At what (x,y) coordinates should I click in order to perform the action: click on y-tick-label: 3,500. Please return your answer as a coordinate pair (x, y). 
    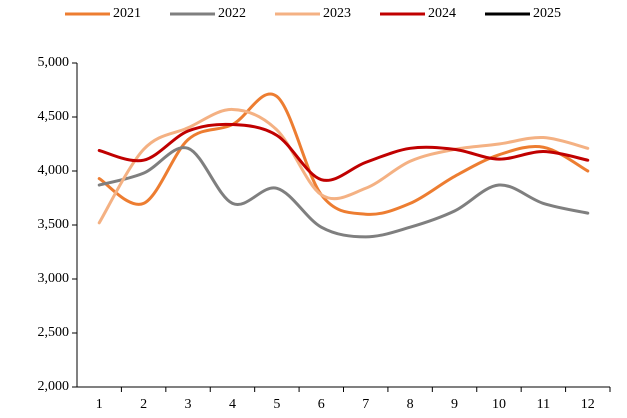
    Looking at the image, I should click on (54, 224).